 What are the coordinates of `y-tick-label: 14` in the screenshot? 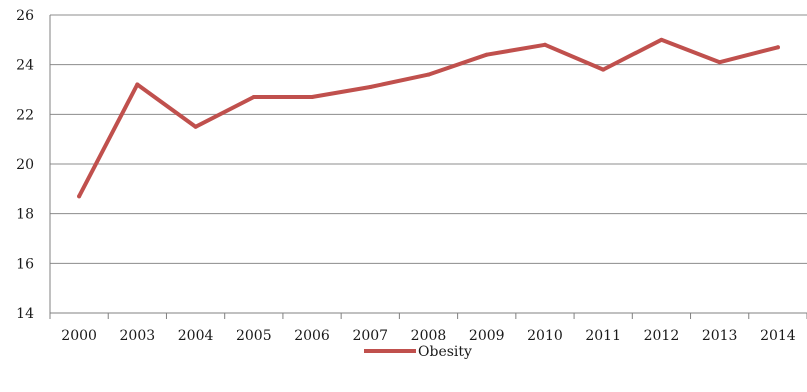 It's located at (25, 314).